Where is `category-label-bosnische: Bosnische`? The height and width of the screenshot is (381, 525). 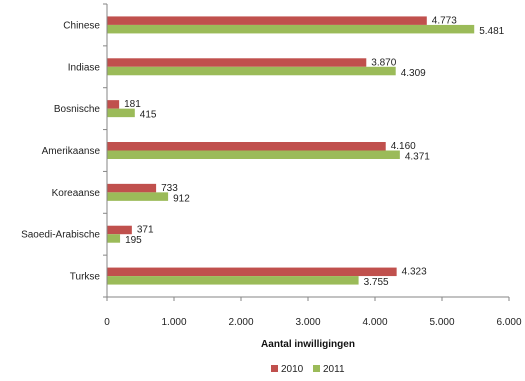 category-label-bosnische: Bosnische is located at coordinates (77, 109).